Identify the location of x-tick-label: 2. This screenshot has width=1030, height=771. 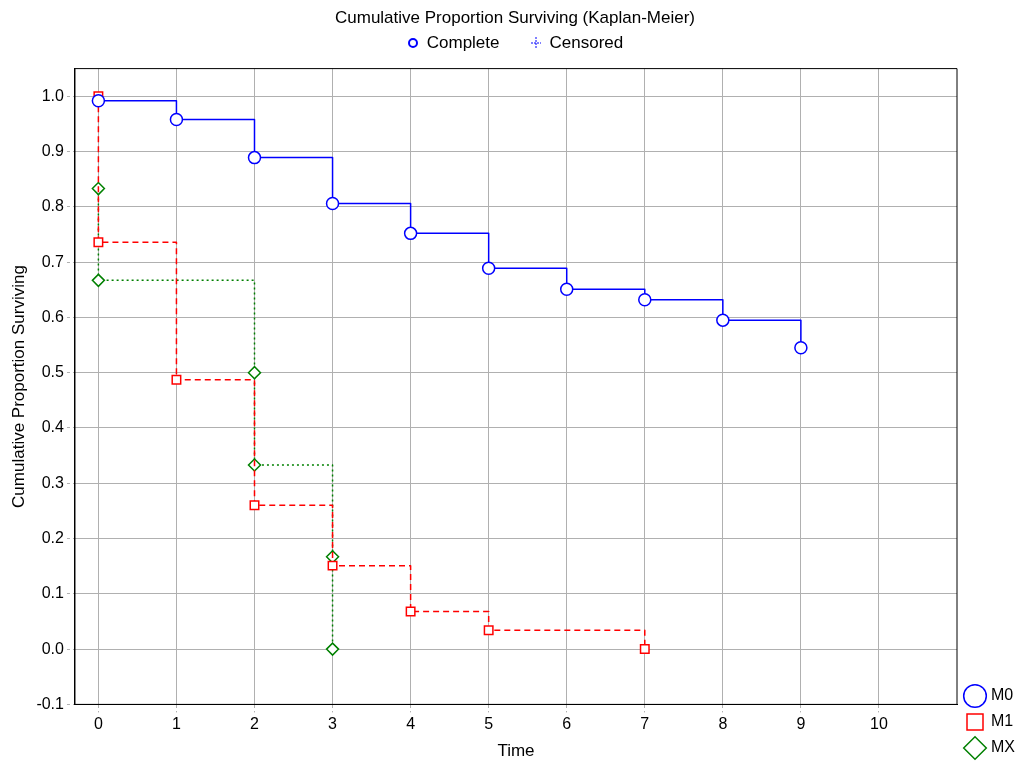
(255, 724).